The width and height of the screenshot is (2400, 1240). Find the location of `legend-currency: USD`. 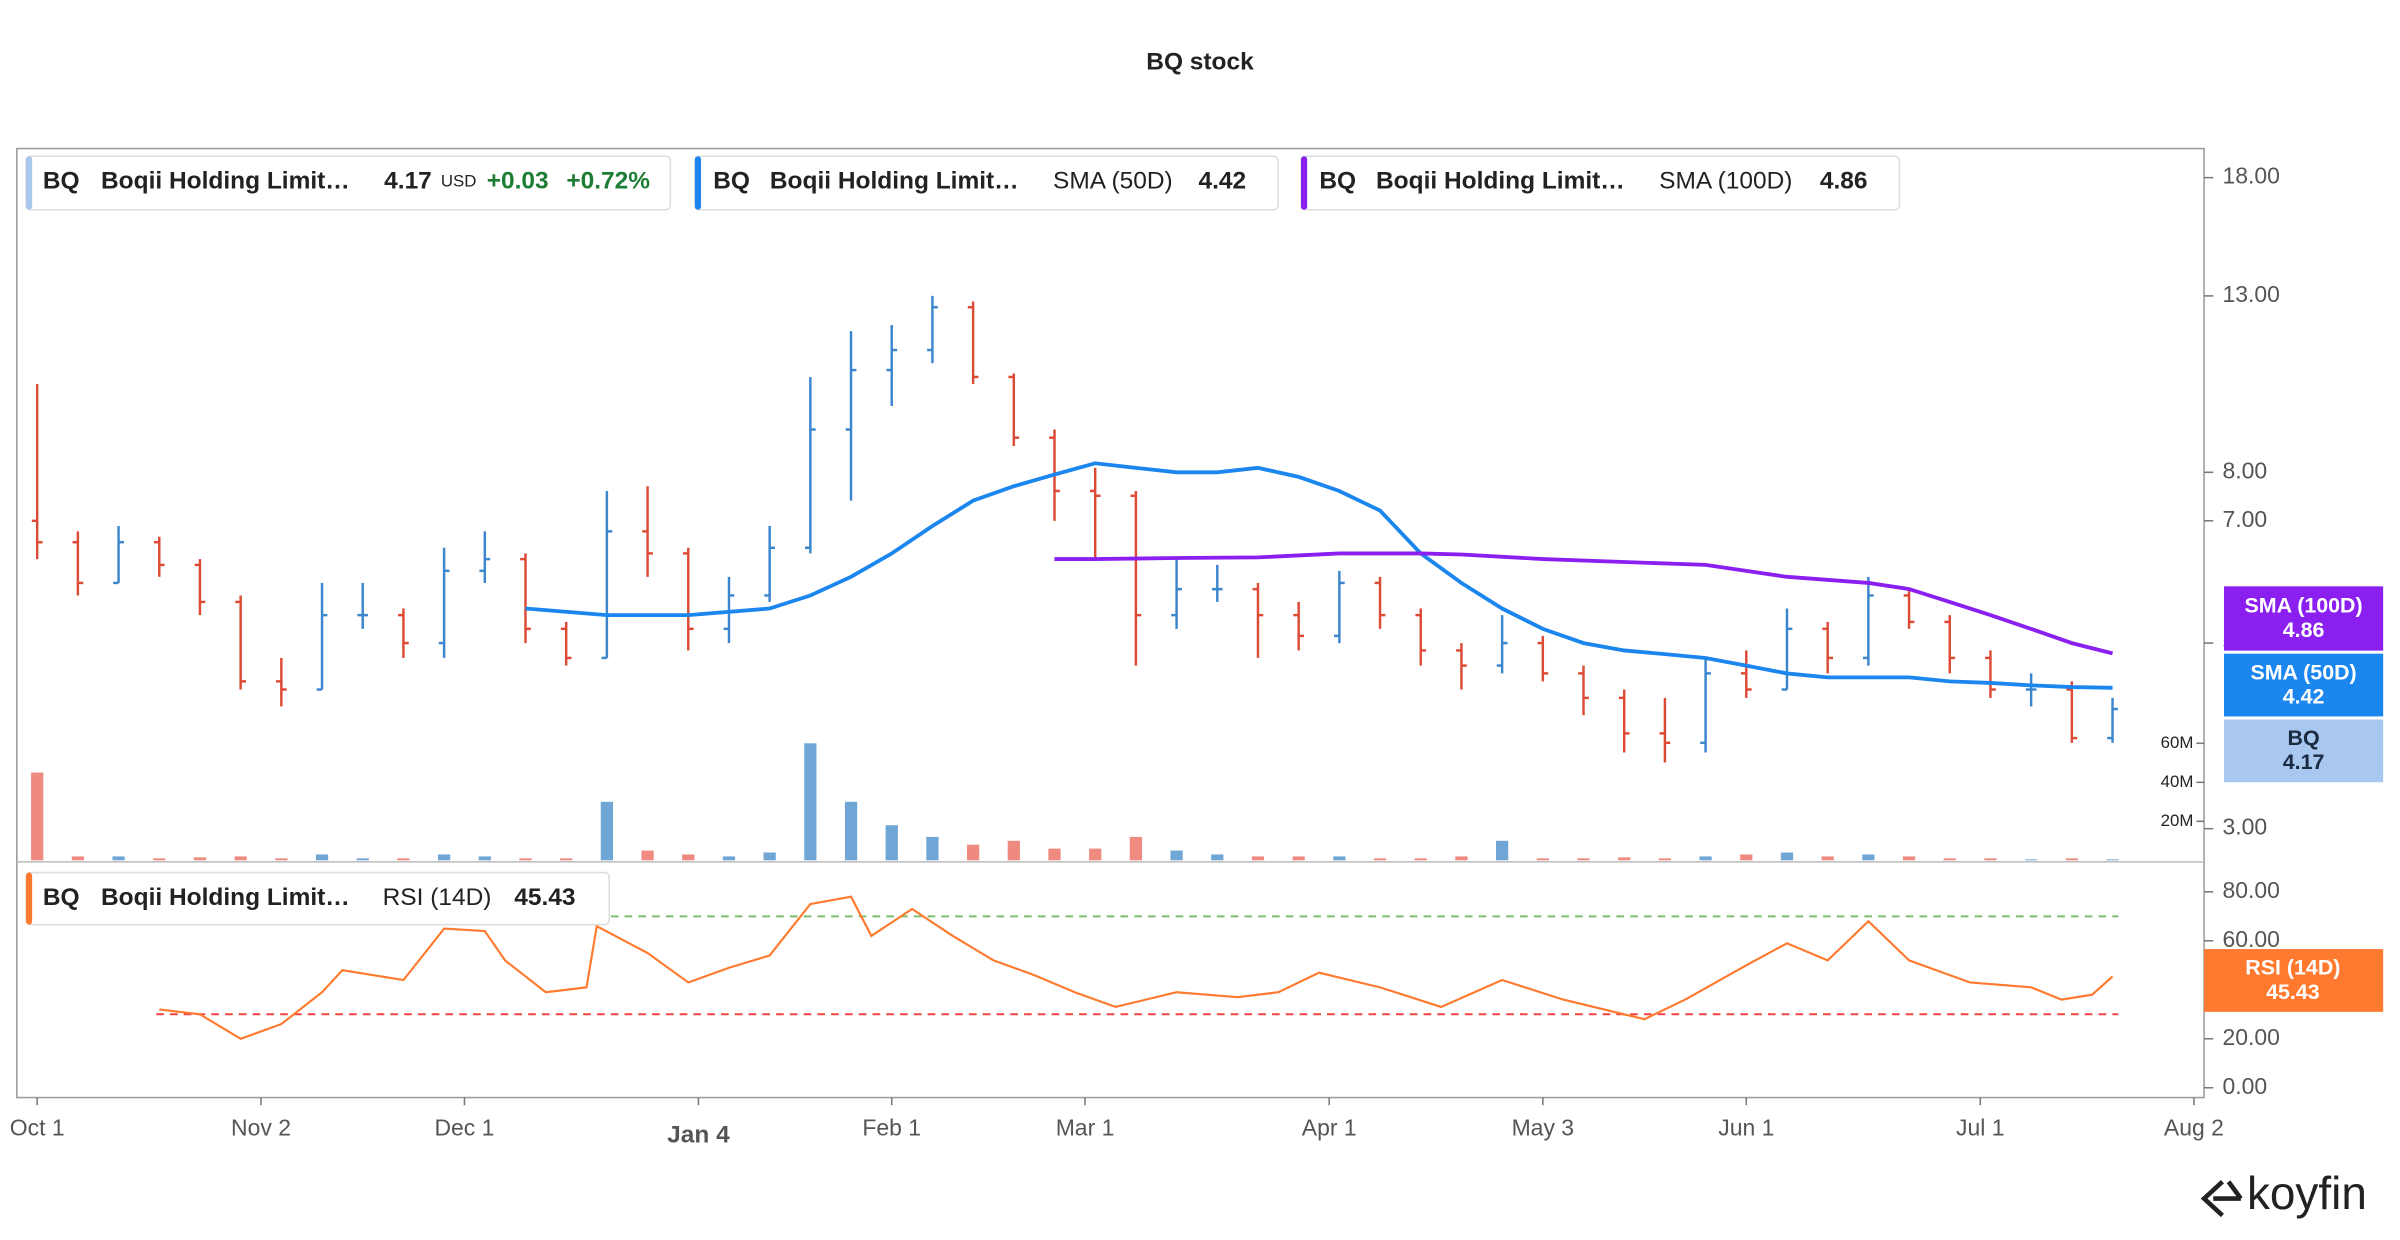

legend-currency: USD is located at coordinates (459, 181).